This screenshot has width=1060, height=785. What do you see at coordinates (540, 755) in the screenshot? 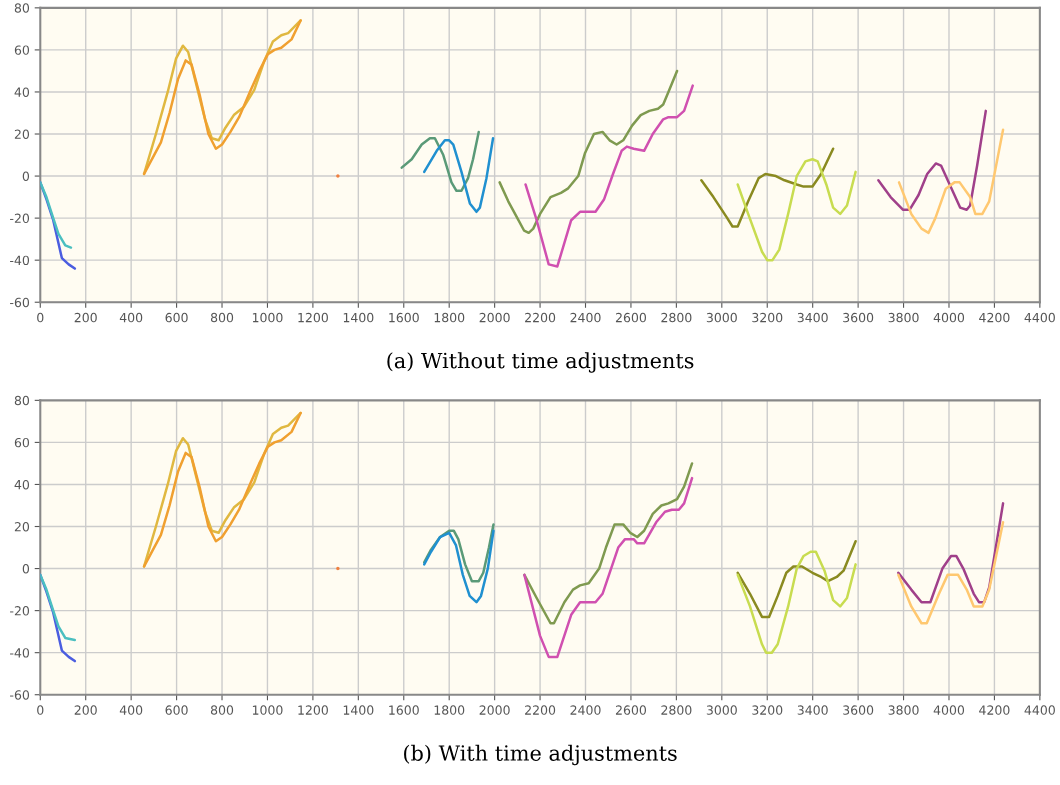
I see `text: (b) With time adjustments` at bounding box center [540, 755].